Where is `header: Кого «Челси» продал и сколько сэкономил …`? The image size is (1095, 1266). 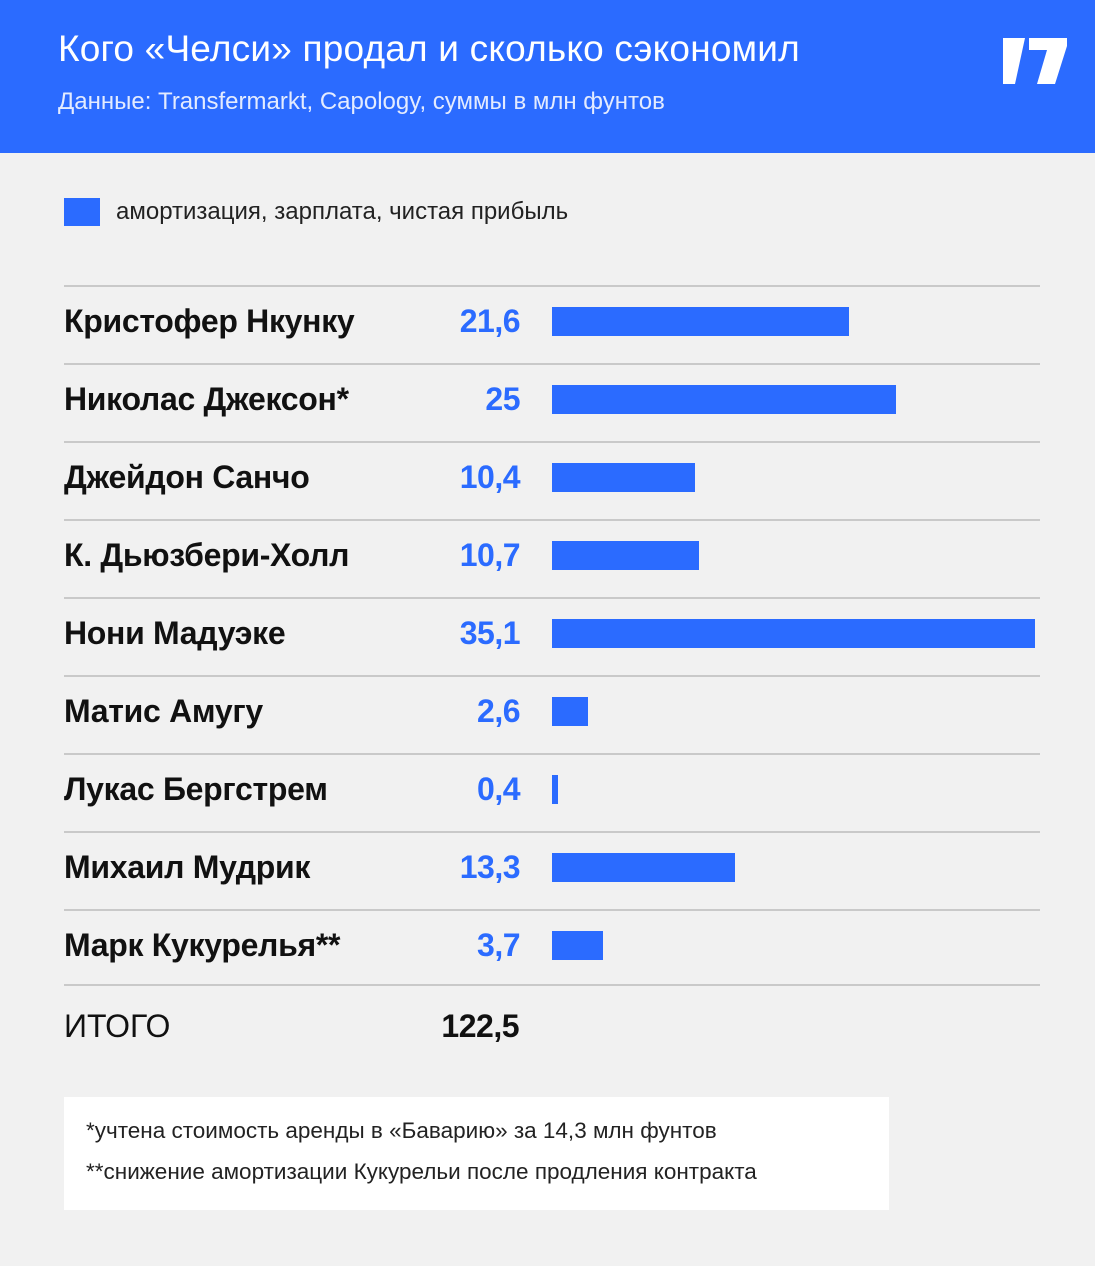
header: Кого «Челси» продал и сколько сэкономил … is located at coordinates (547, 76).